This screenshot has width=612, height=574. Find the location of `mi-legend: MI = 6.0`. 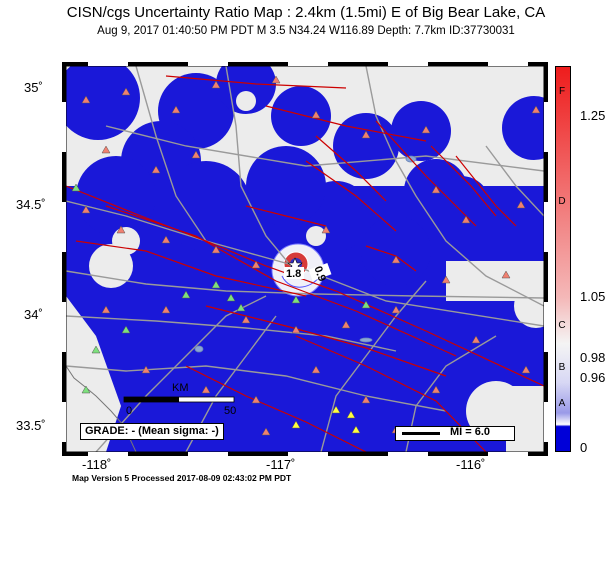

mi-legend: MI = 6.0 is located at coordinates (455, 433).